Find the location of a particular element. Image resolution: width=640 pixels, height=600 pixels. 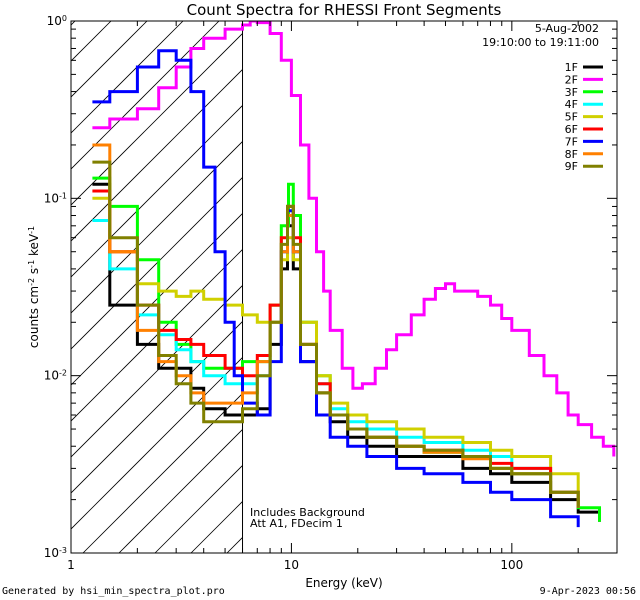

legend-label-6F: 6F is located at coordinates (571, 129).